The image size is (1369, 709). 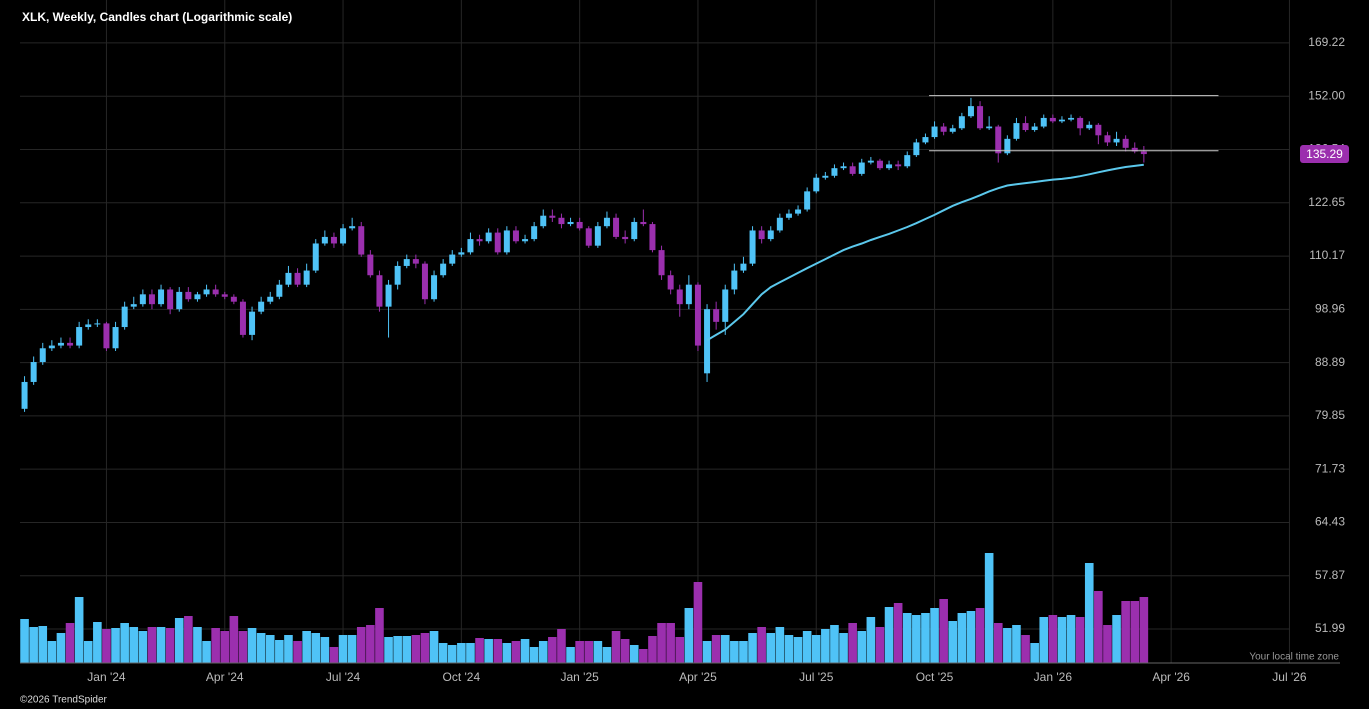 What do you see at coordinates (1294, 657) in the screenshot?
I see `timezone-note: Your local time zone` at bounding box center [1294, 657].